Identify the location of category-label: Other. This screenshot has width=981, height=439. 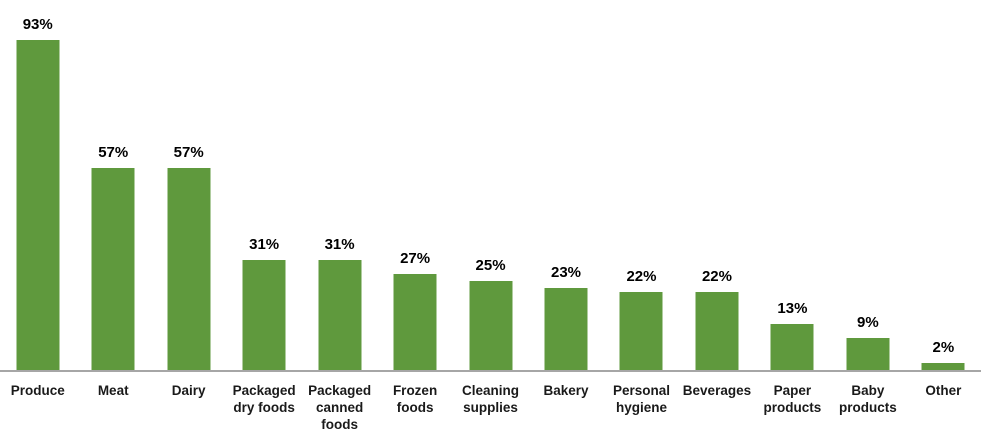
(943, 390).